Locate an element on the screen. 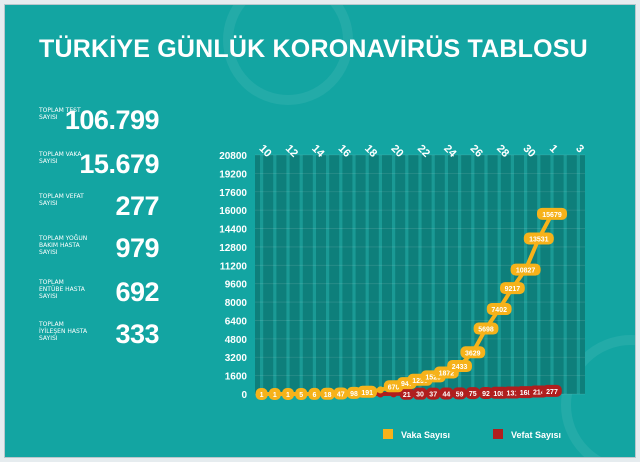  stat-entube-value: 692 is located at coordinates (137, 292).